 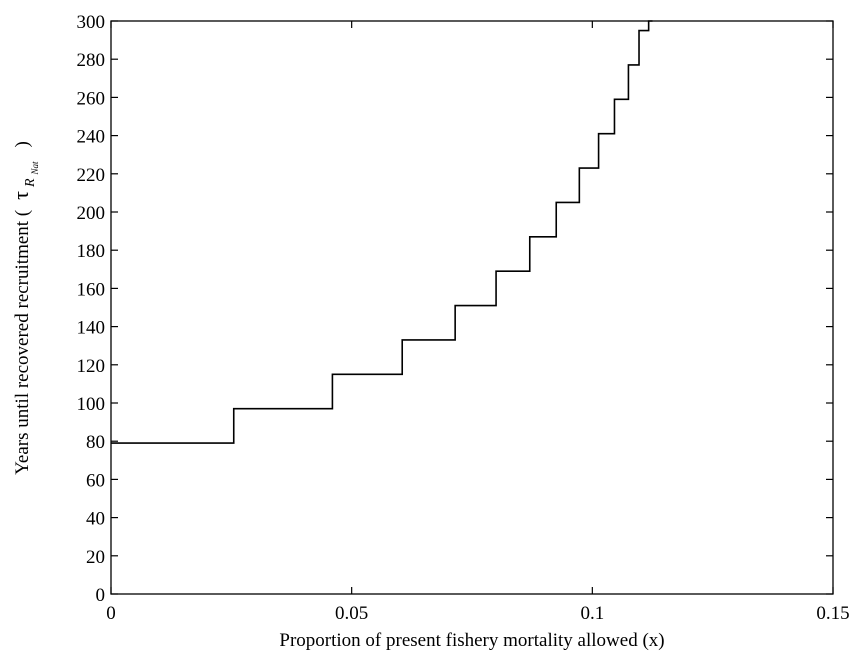 What do you see at coordinates (22, 342) in the screenshot?
I see `y-axis-label-text: Years until recovered recruitment (` at bounding box center [22, 342].